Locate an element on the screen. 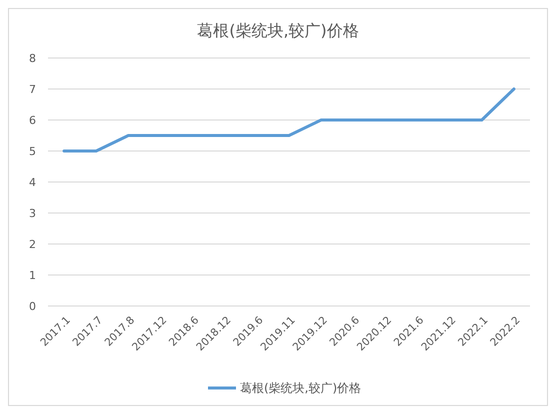 The image size is (556, 414). line-series is located at coordinates (289, 120).